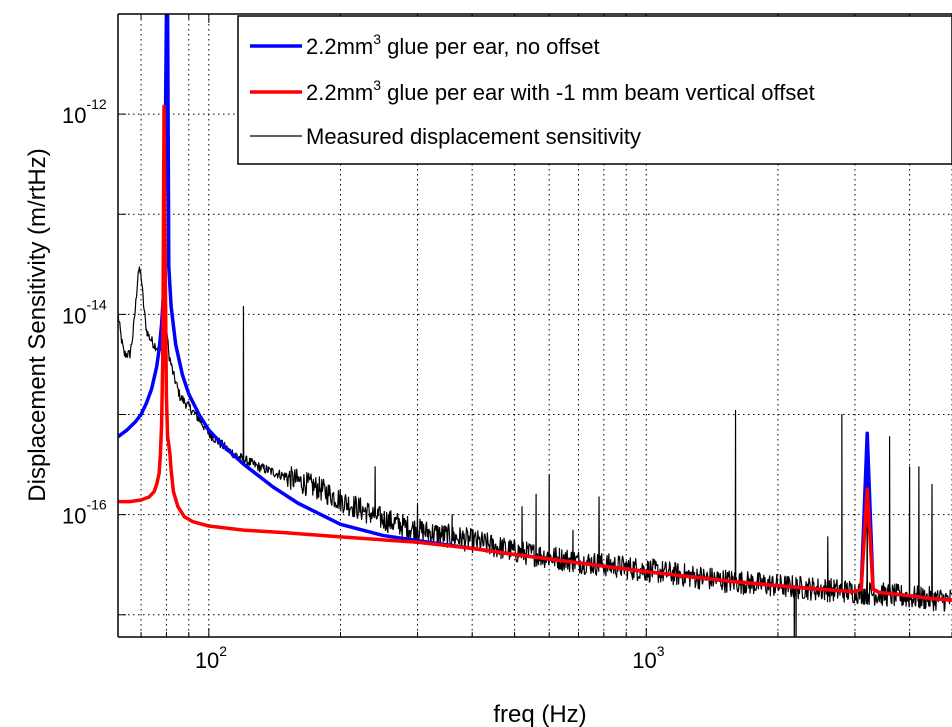 Image resolution: width=952 pixels, height=727 pixels. Describe the element at coordinates (211, 658) in the screenshot. I see `x-tick-label: 10²` at that location.